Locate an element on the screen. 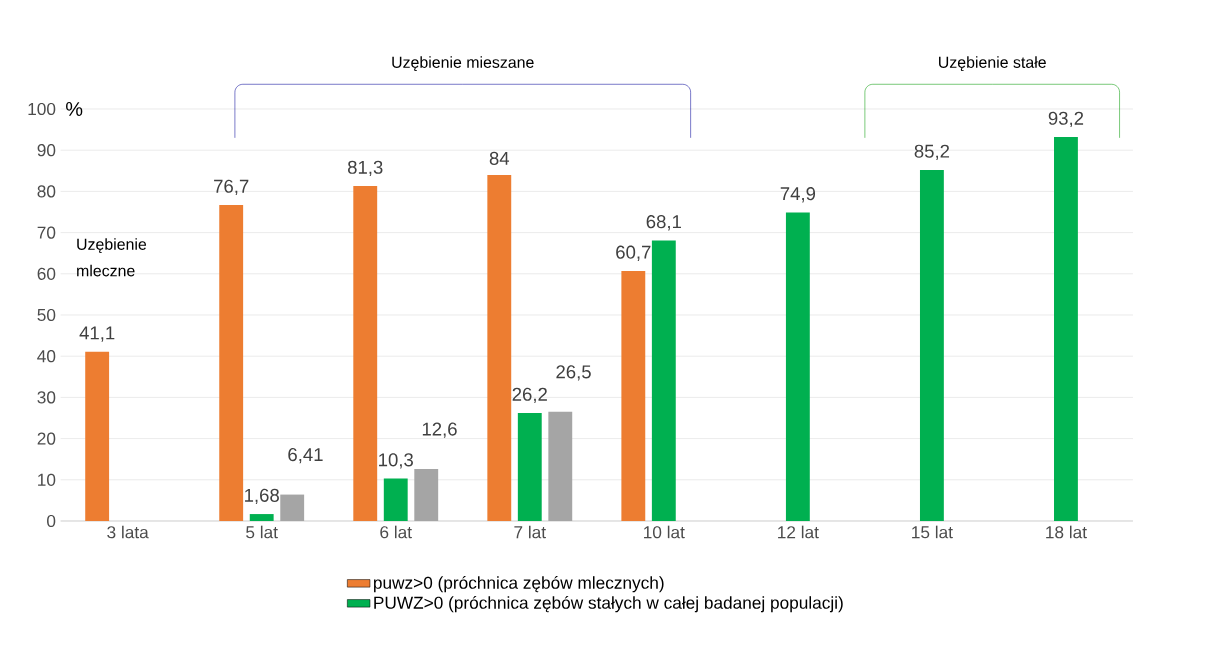  x-tick-label: 7 lat is located at coordinates (530, 532).